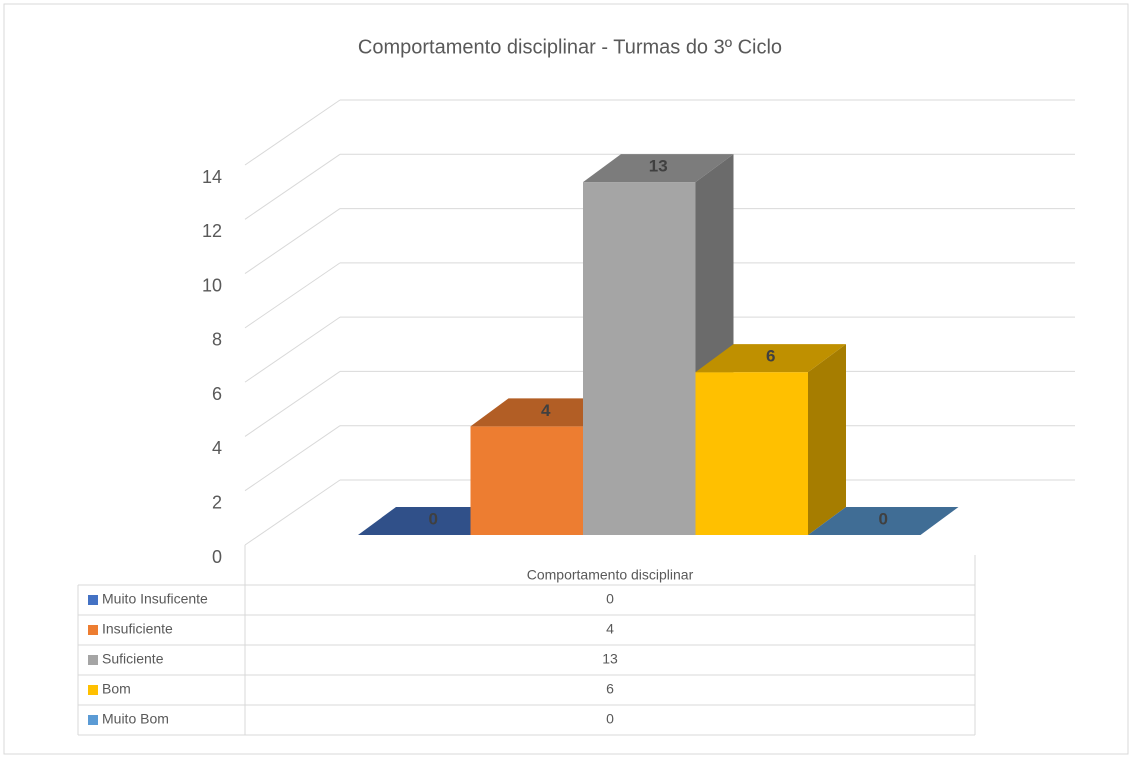 Image resolution: width=1132 pixels, height=758 pixels. What do you see at coordinates (610, 629) in the screenshot?
I see `table-value: 4` at bounding box center [610, 629].